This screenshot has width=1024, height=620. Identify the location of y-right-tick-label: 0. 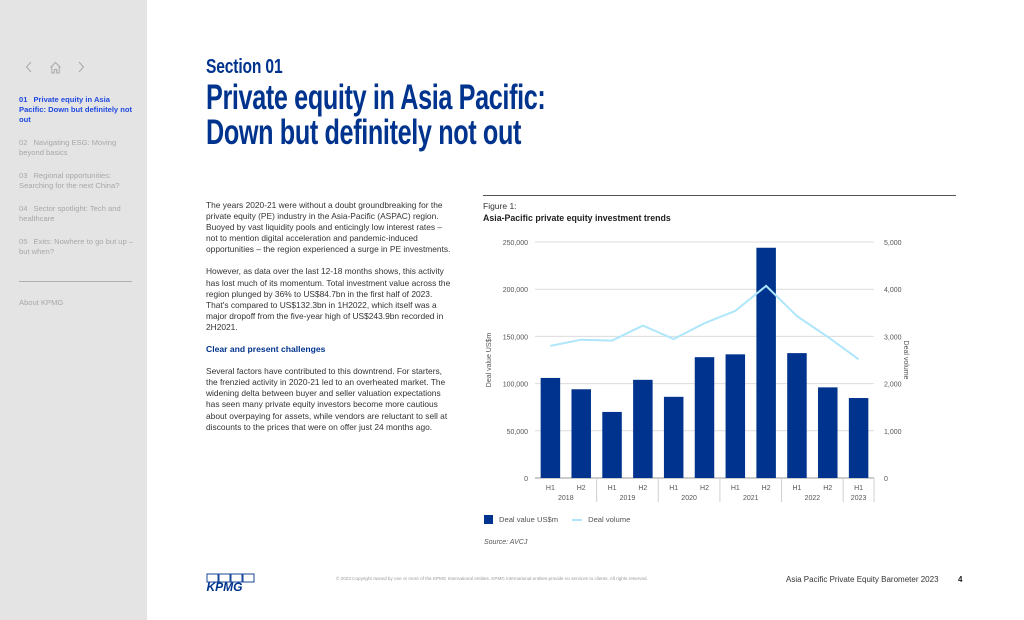
(886, 479).